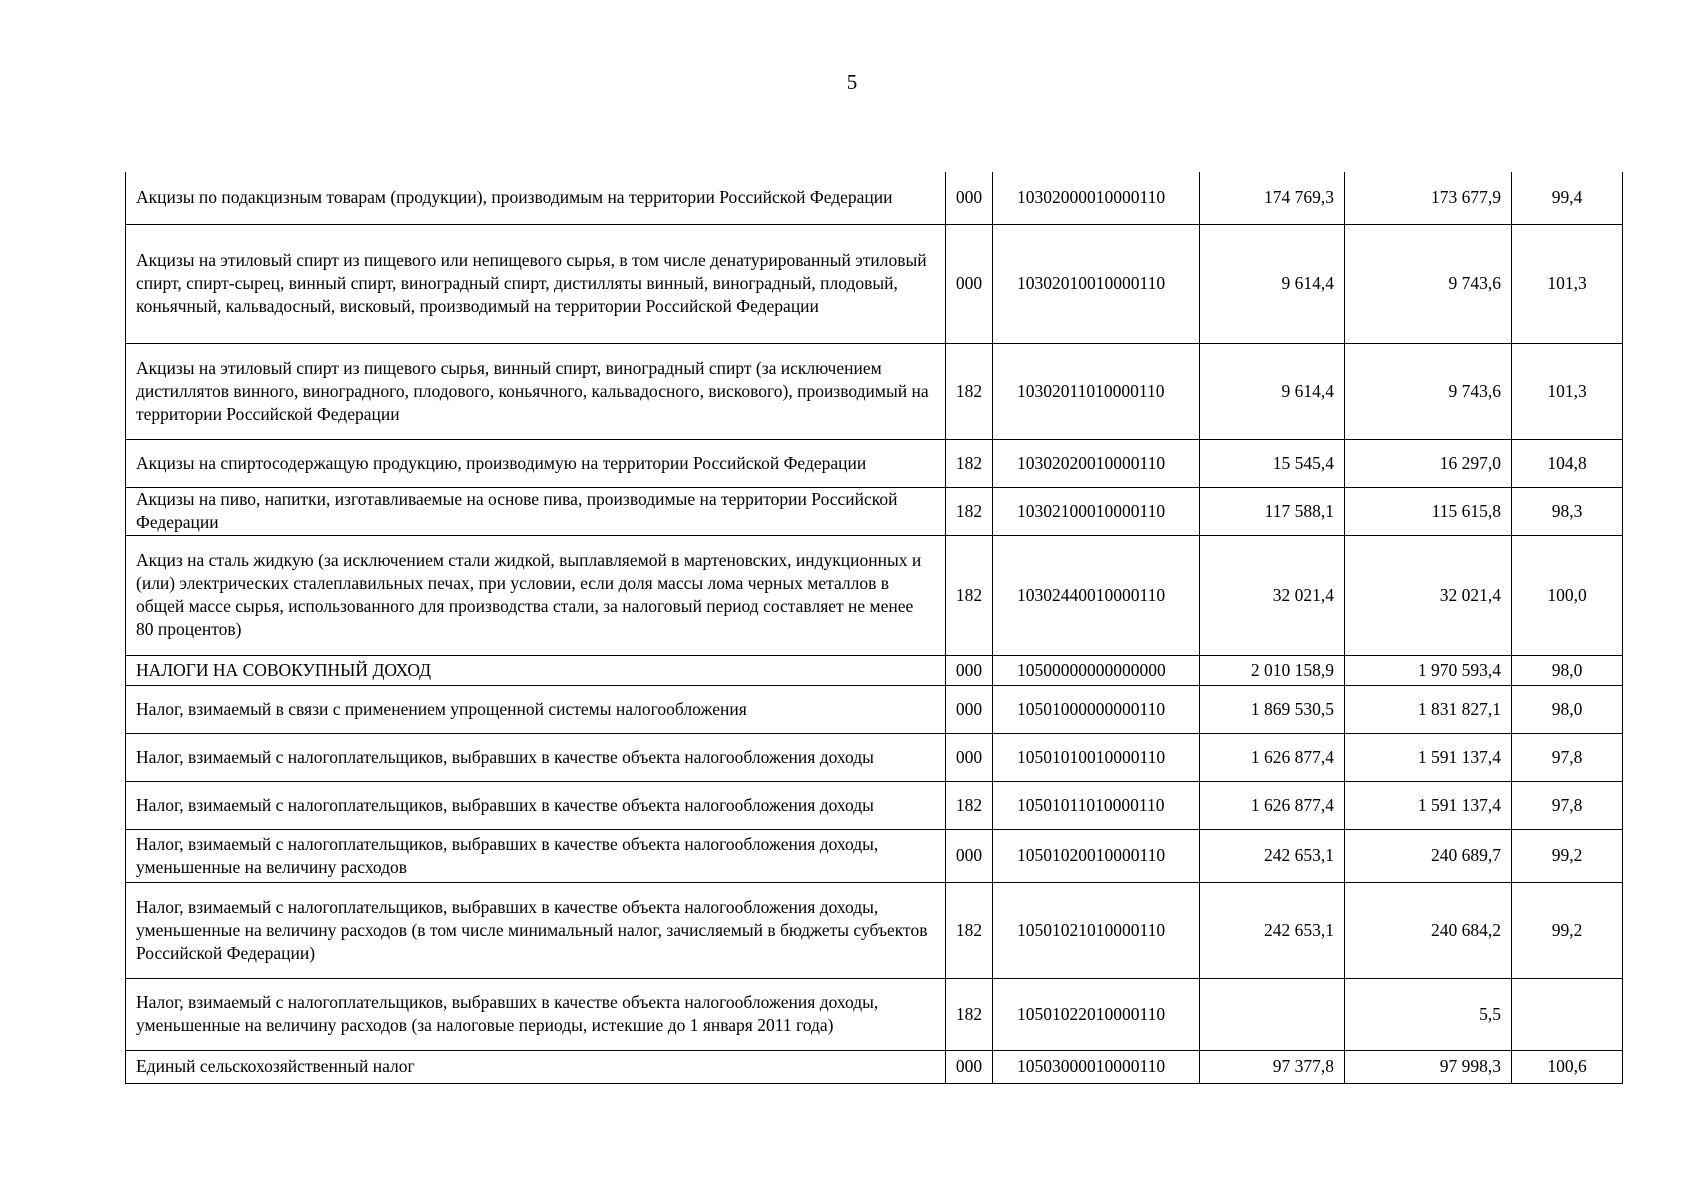 This screenshot has height=1200, width=1697. Describe the element at coordinates (1567, 511) in the screenshot. I see `percent-value: 98,3` at that location.